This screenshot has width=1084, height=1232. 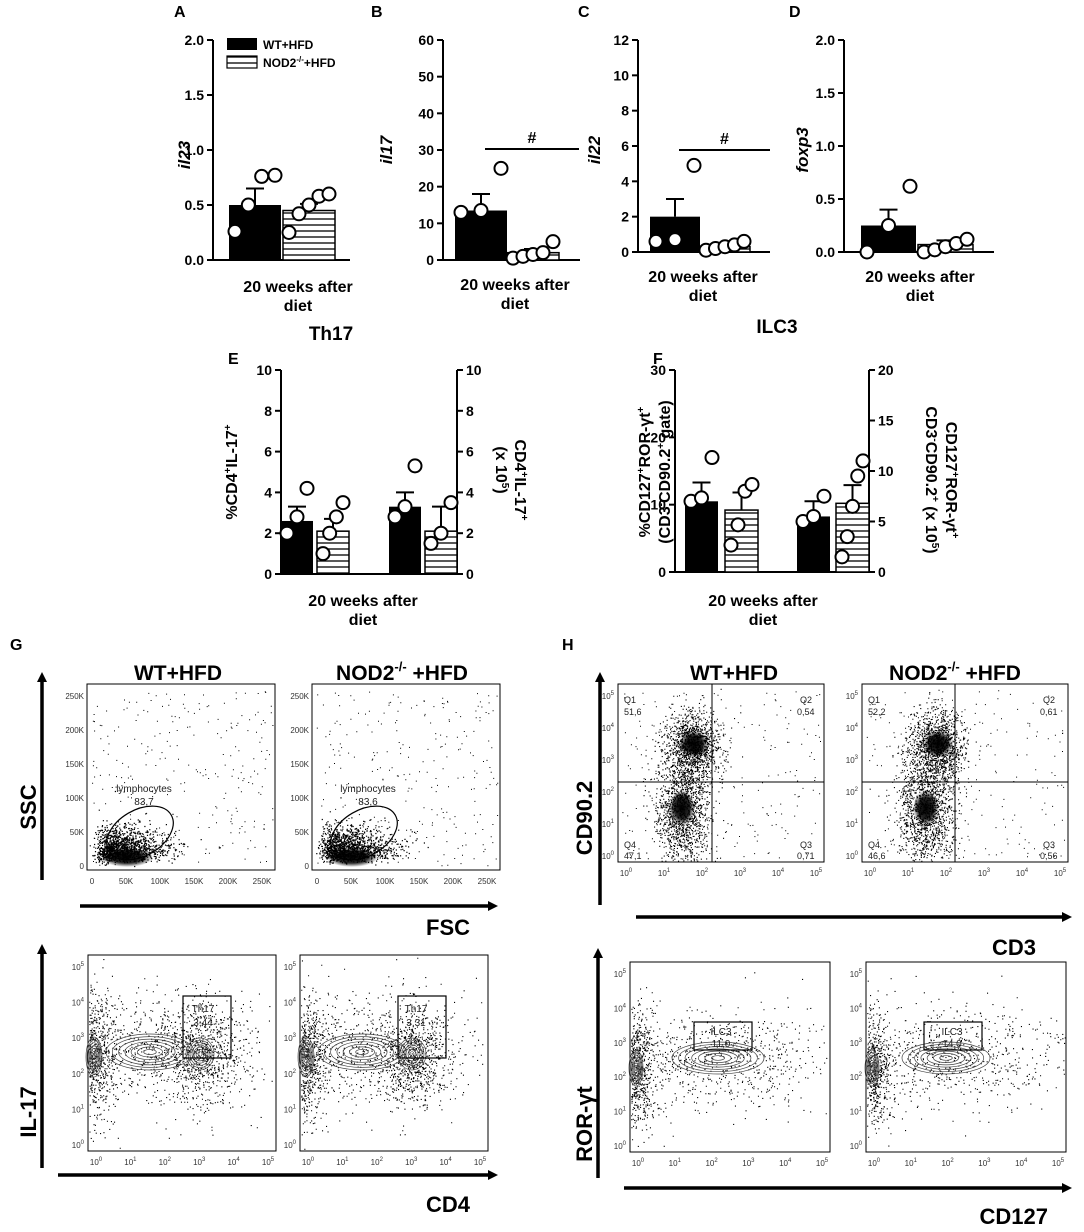 I want to click on scatter-density, so click(x=127, y=857).